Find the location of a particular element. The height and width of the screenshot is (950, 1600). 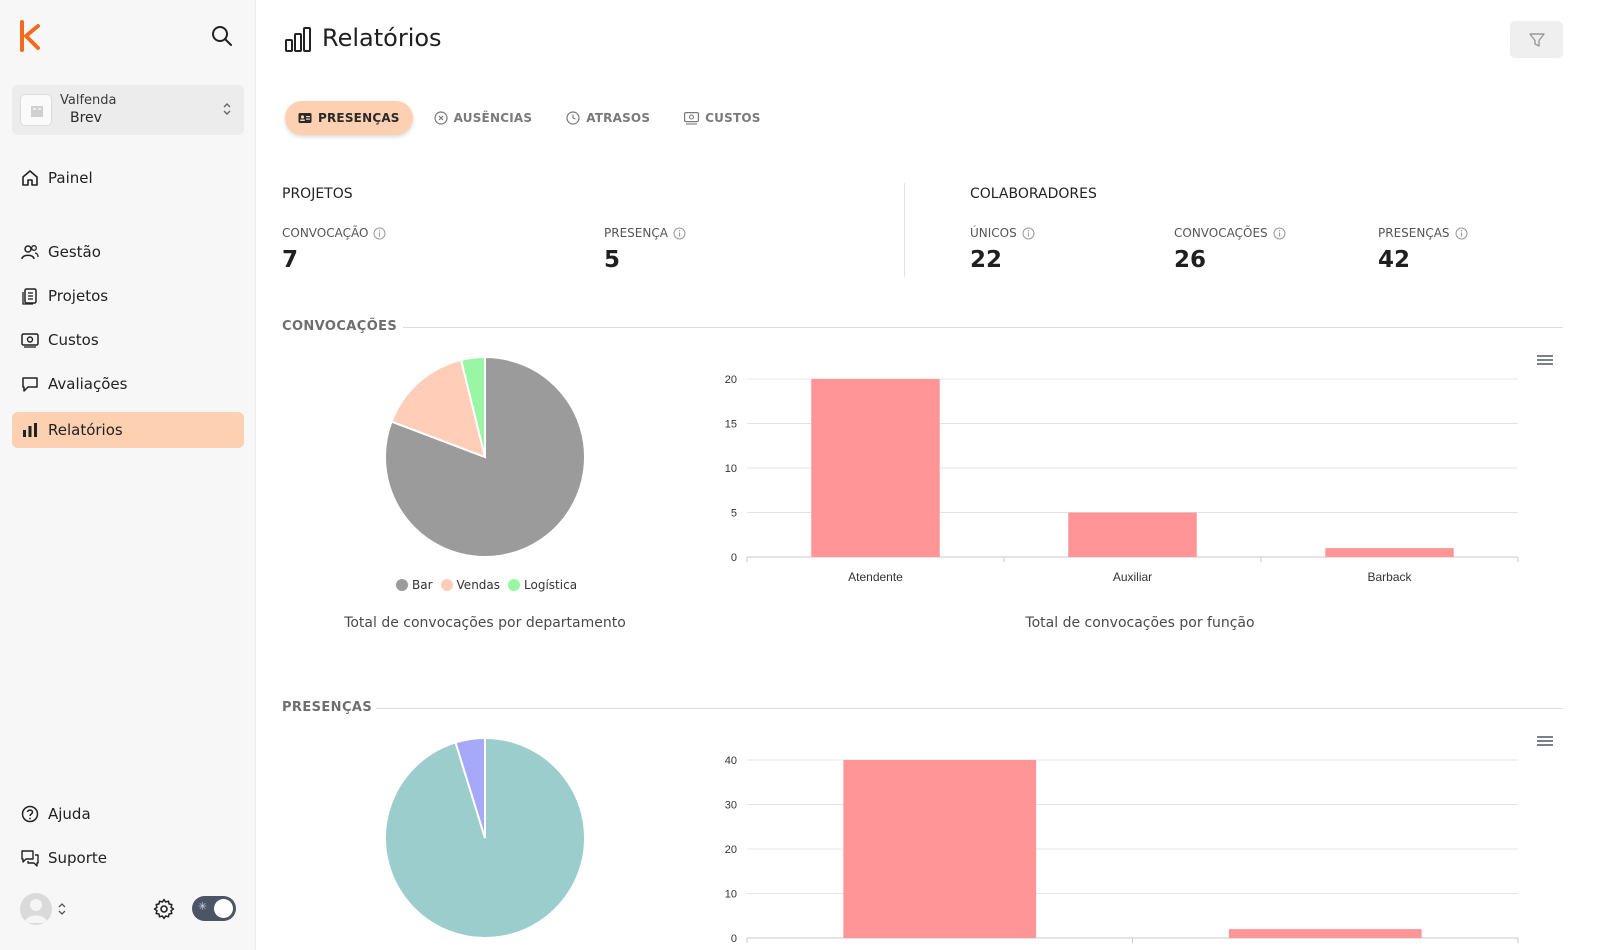

clipboard-icon is located at coordinates (30, 296).